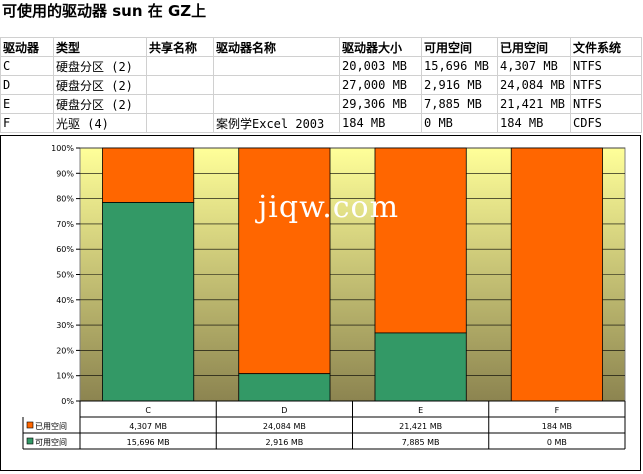 The height and width of the screenshot is (474, 643). What do you see at coordinates (421, 442) in the screenshot?
I see `data-label-free-E: 7,885 MB` at bounding box center [421, 442].